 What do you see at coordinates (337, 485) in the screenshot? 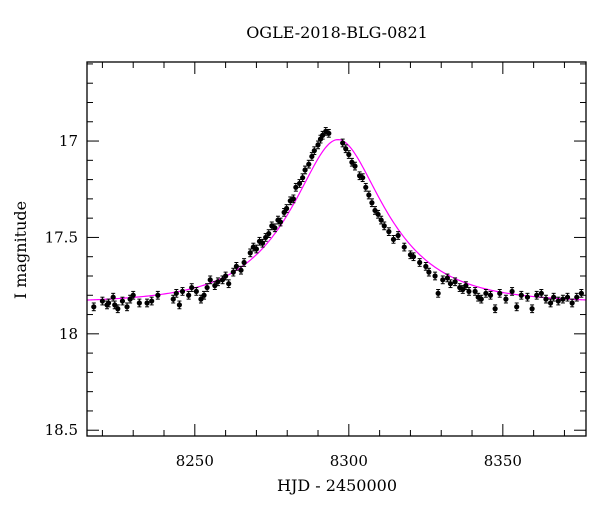
I see `x-axis-label: HJD - 2450000` at bounding box center [337, 485].